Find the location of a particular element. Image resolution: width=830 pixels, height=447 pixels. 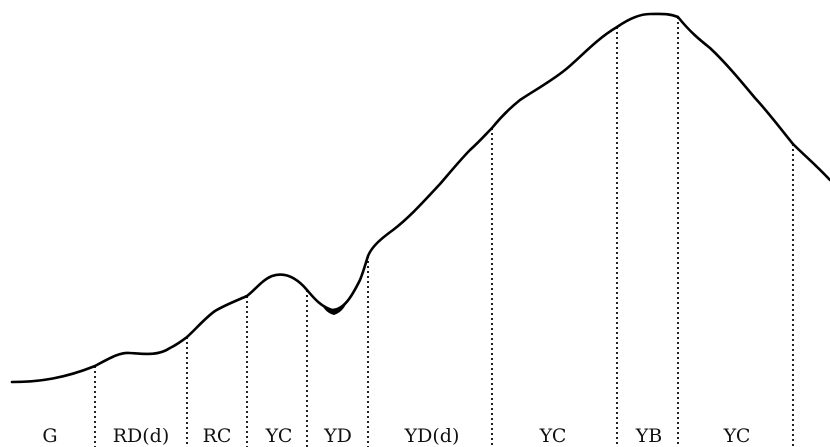

zone-label-6: YD(d) is located at coordinates (432, 436).